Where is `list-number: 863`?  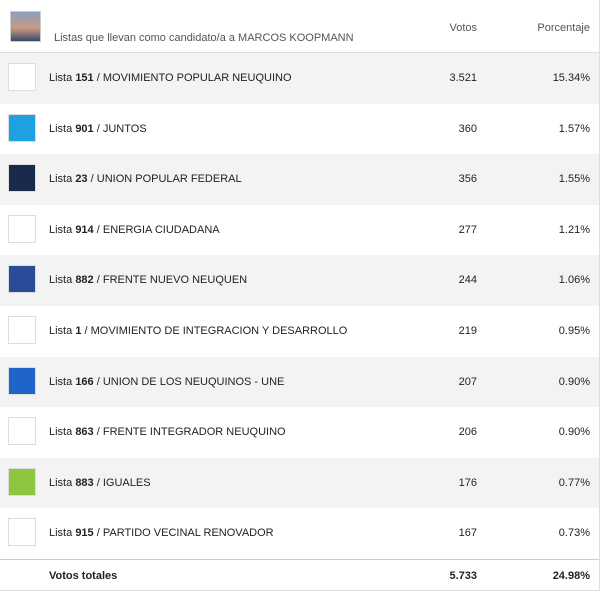
list-number: 863 is located at coordinates (84, 432).